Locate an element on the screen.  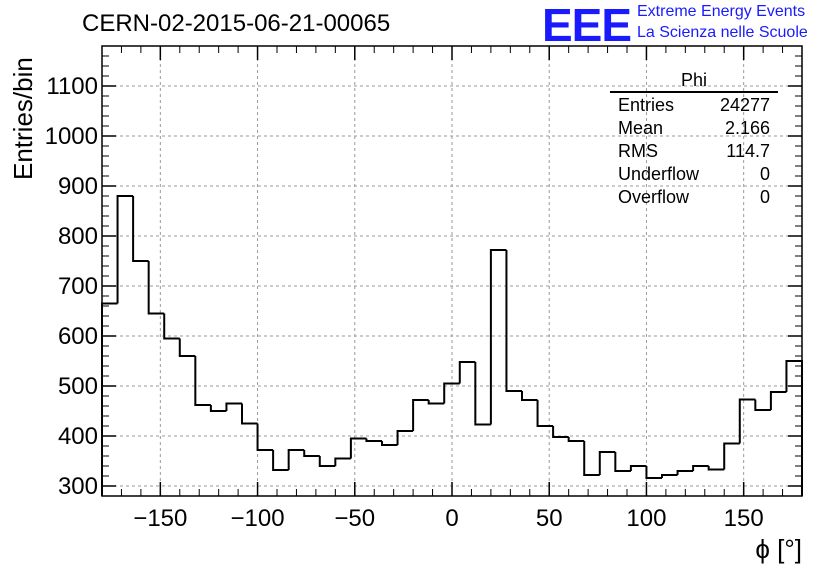
logo-caption-line2: La Scienza nelle Scuole is located at coordinates (722, 32).